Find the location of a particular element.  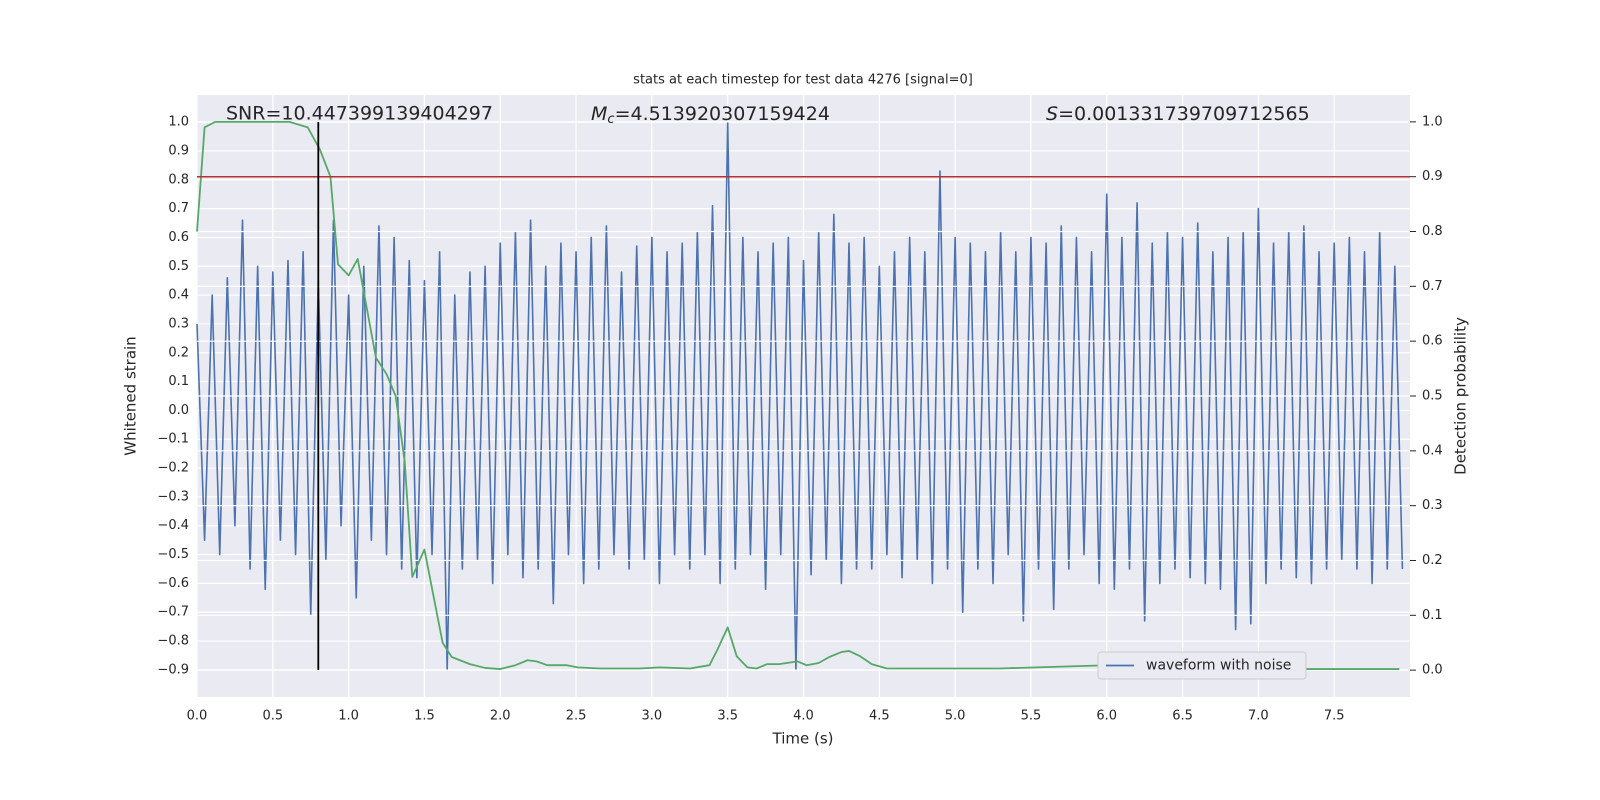

mc-symbol: M is located at coordinates (599, 114).